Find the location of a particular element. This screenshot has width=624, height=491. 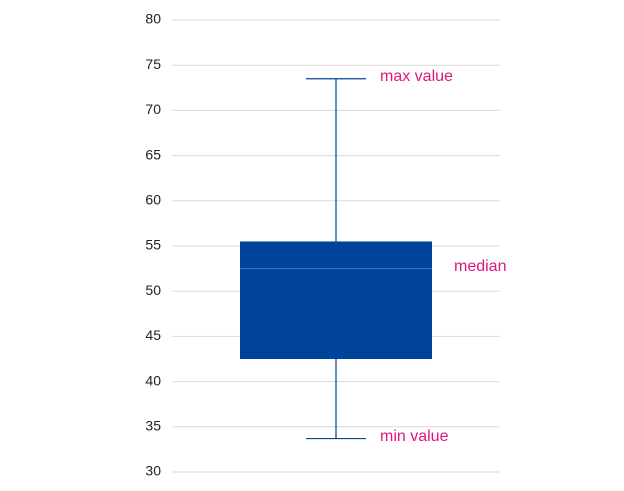

y-tick-label: 55 is located at coordinates (153, 245).